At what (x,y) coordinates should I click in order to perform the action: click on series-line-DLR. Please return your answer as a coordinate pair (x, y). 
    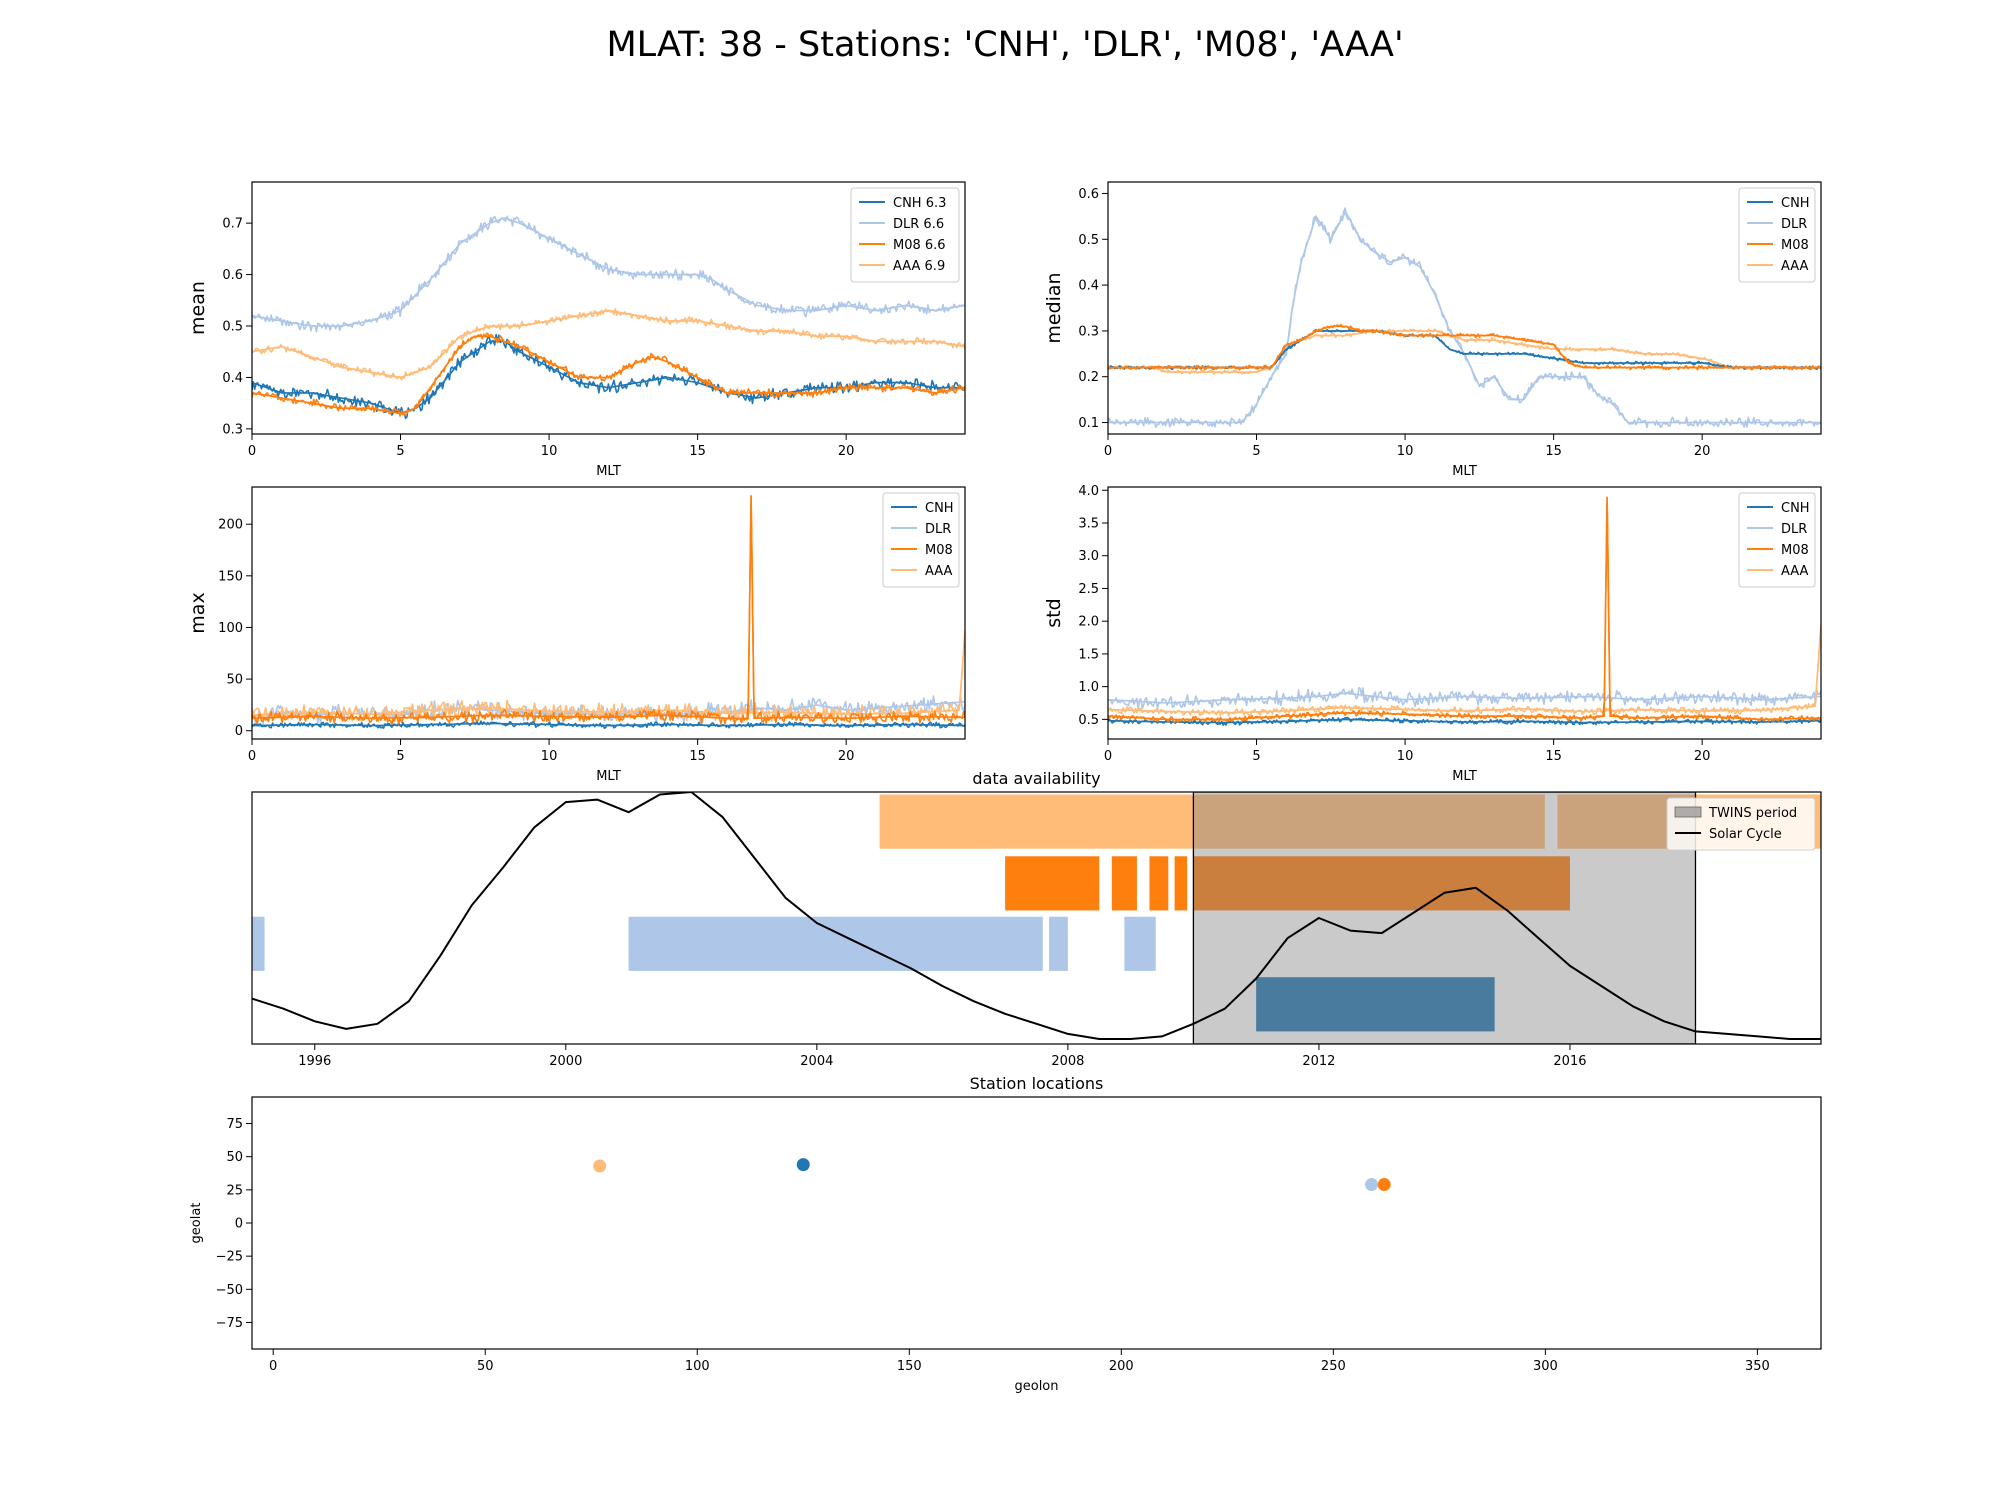
    Looking at the image, I should click on (1464, 698).